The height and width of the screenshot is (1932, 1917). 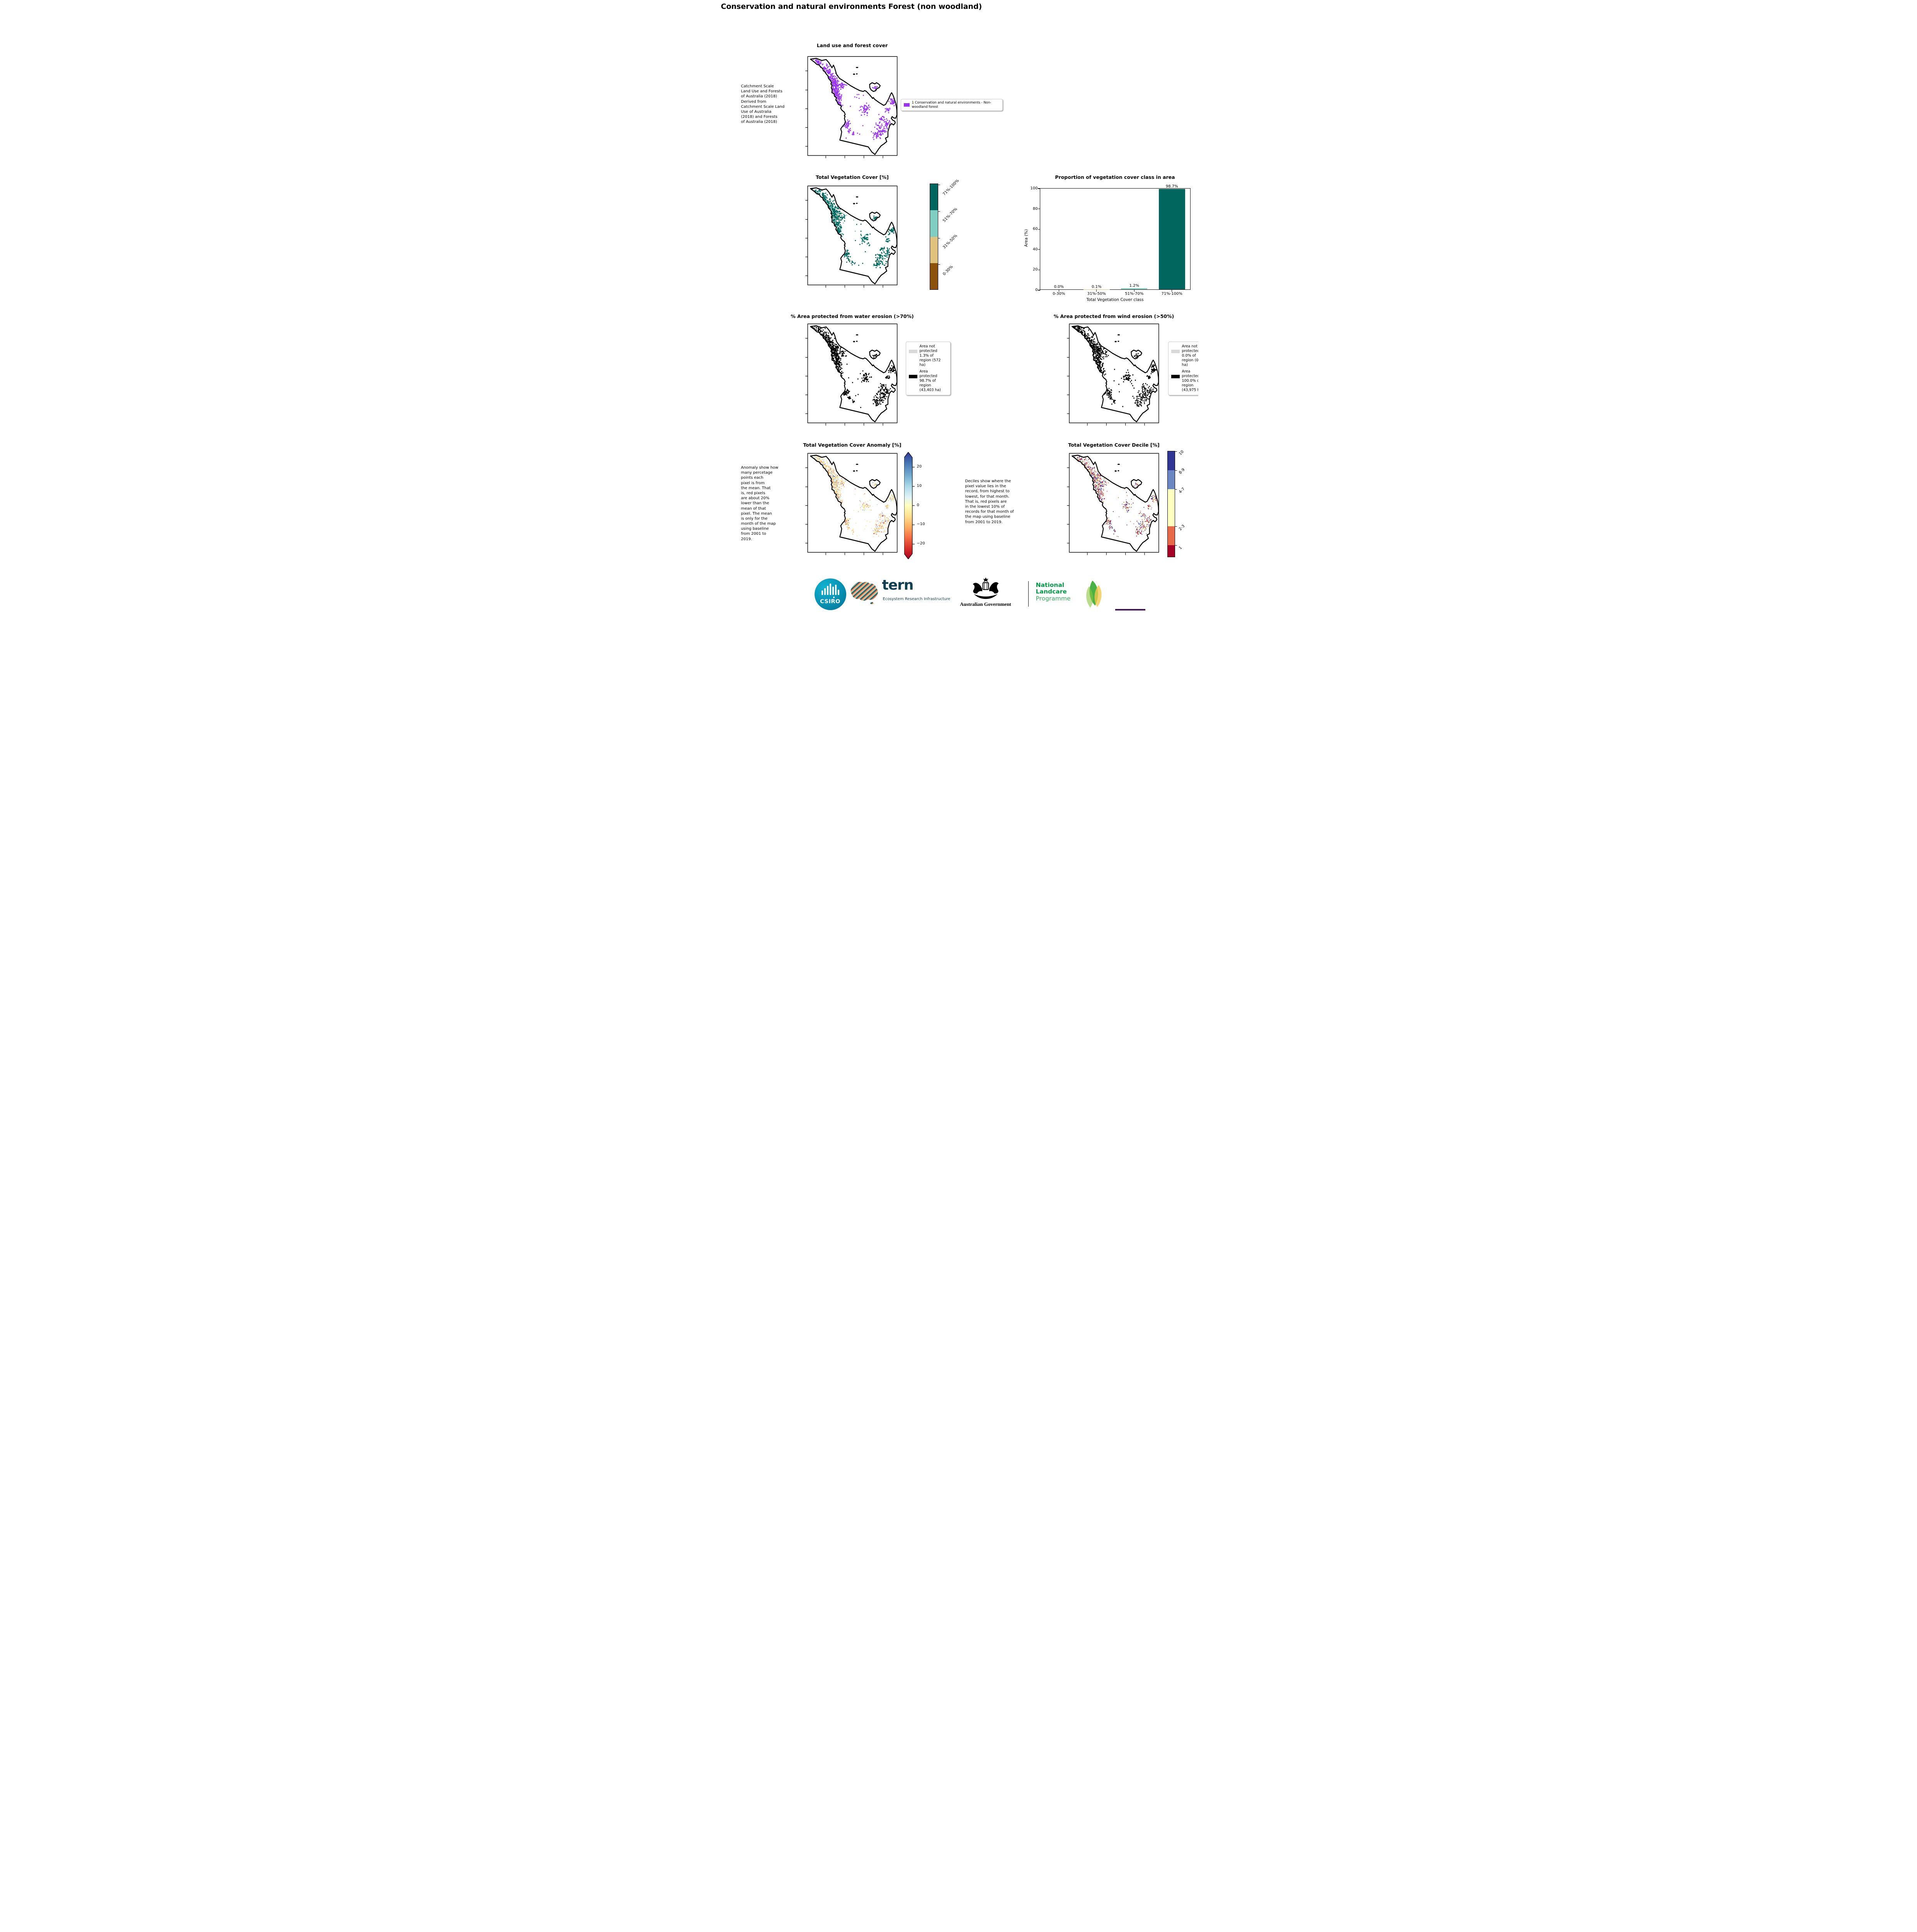 I want to click on landcare-line-2: Landcare, so click(x=1051, y=592).